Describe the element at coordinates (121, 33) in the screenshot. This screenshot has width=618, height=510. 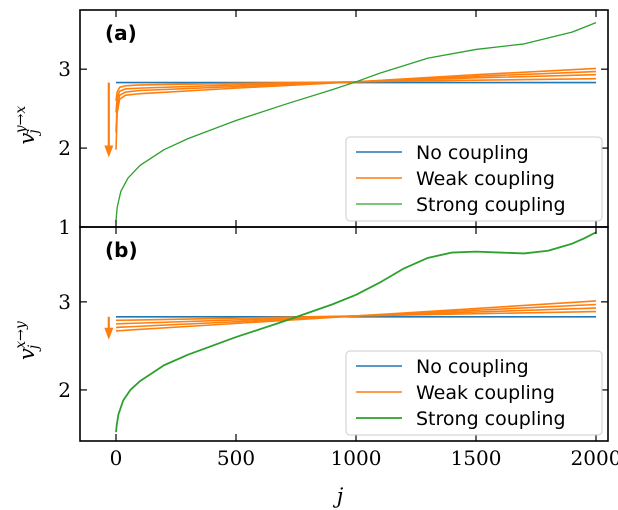
I see `panel-label: (a)` at that location.